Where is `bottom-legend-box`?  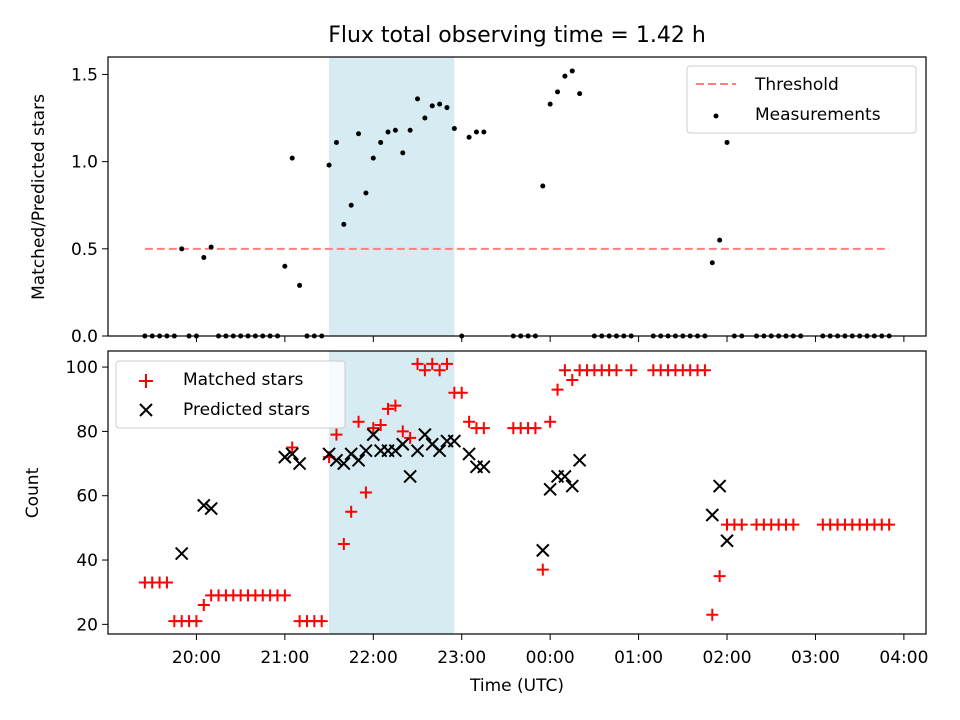
bottom-legend-box is located at coordinates (230, 394).